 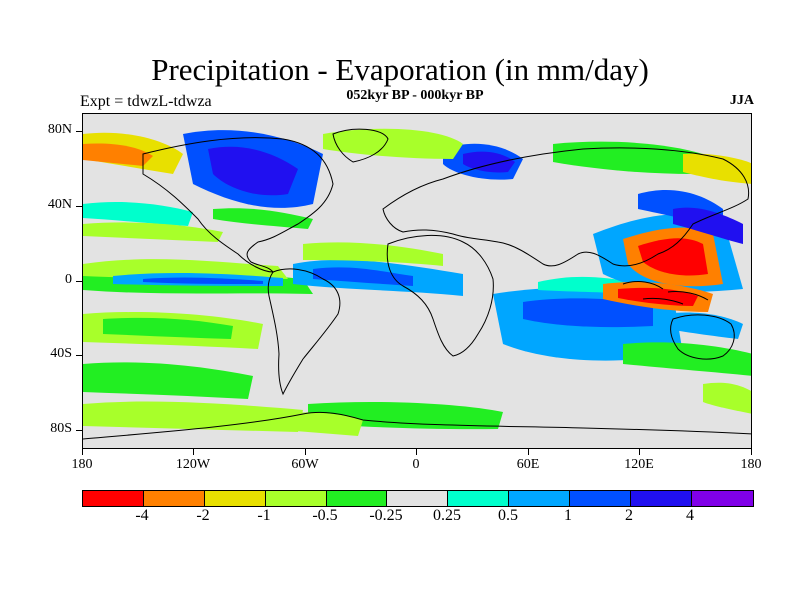 I want to click on y-tick-label: 80N, so click(x=59, y=129).